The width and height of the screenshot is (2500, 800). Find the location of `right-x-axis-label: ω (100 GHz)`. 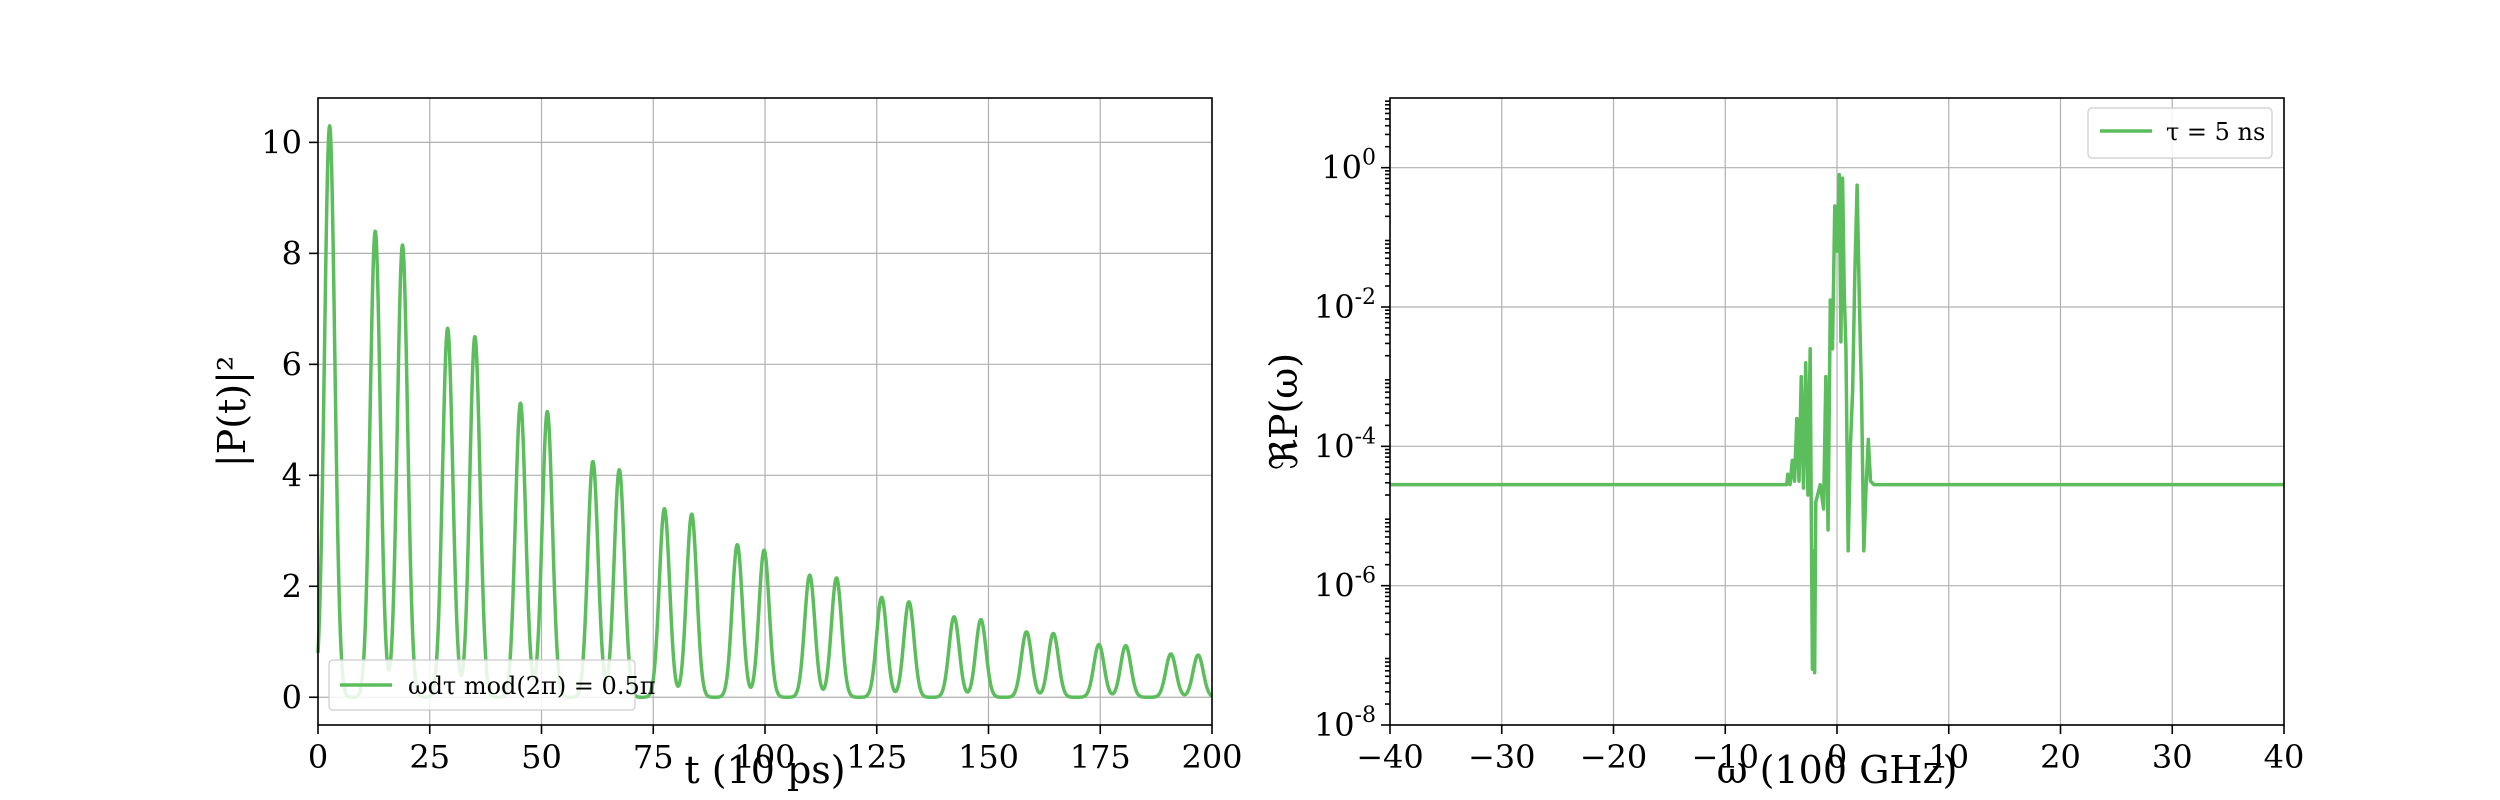

right-x-axis-label: ω (100 GHz) is located at coordinates (1837, 770).